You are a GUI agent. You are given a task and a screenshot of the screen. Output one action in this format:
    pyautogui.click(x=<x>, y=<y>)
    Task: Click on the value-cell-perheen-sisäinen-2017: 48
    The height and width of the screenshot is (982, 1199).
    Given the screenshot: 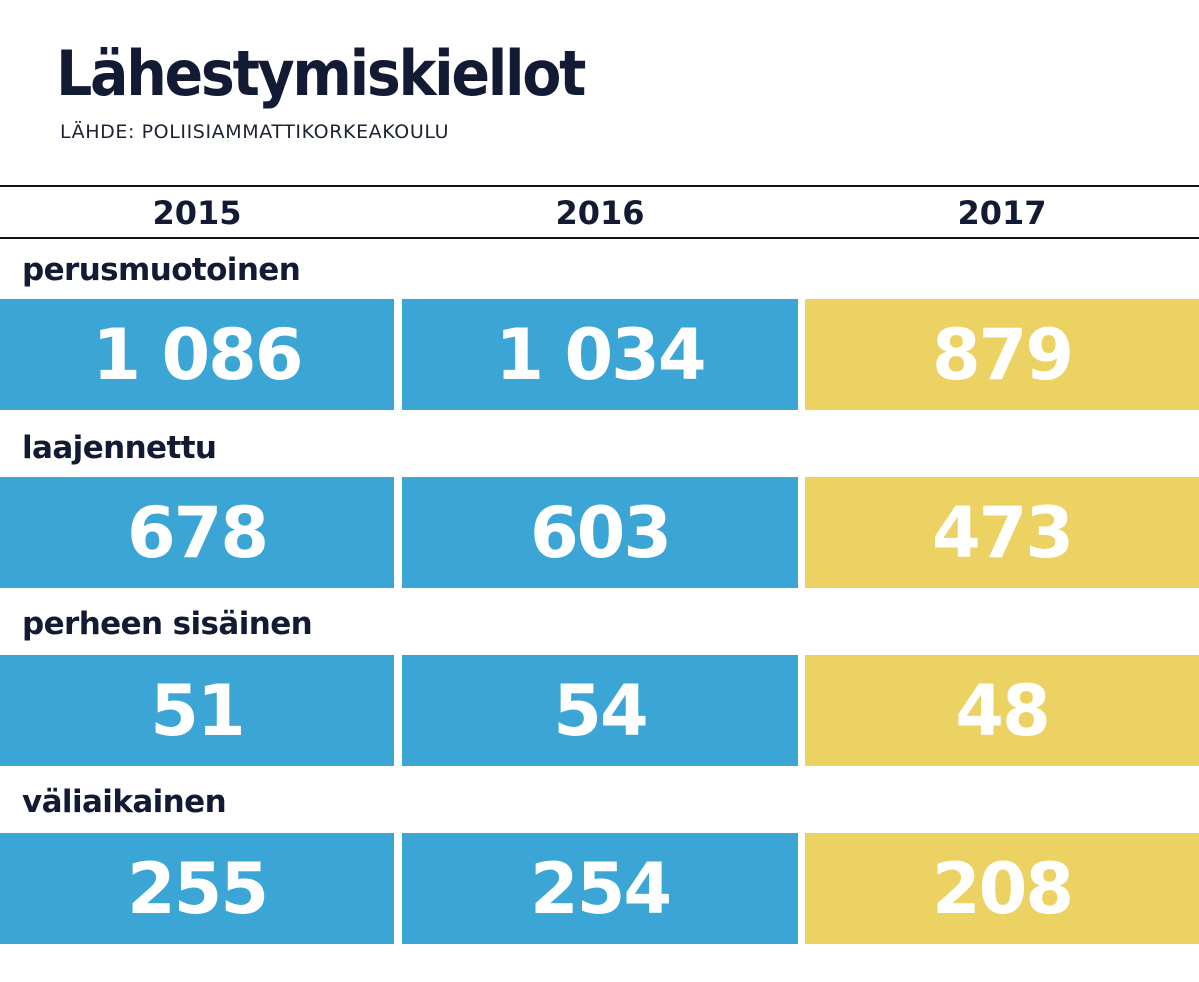 What is the action you would take?
    pyautogui.click(x=1002, y=710)
    